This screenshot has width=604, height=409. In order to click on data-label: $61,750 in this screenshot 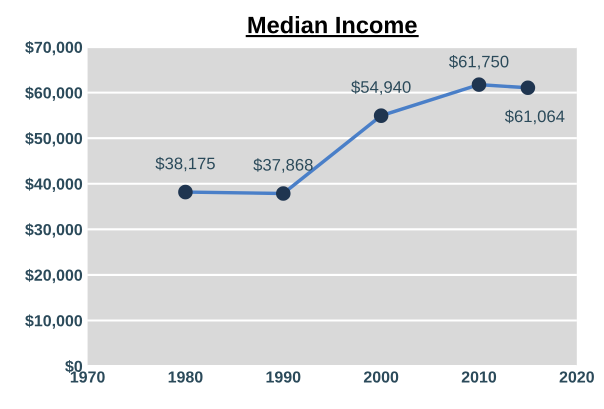, I will do `click(478, 62)`.